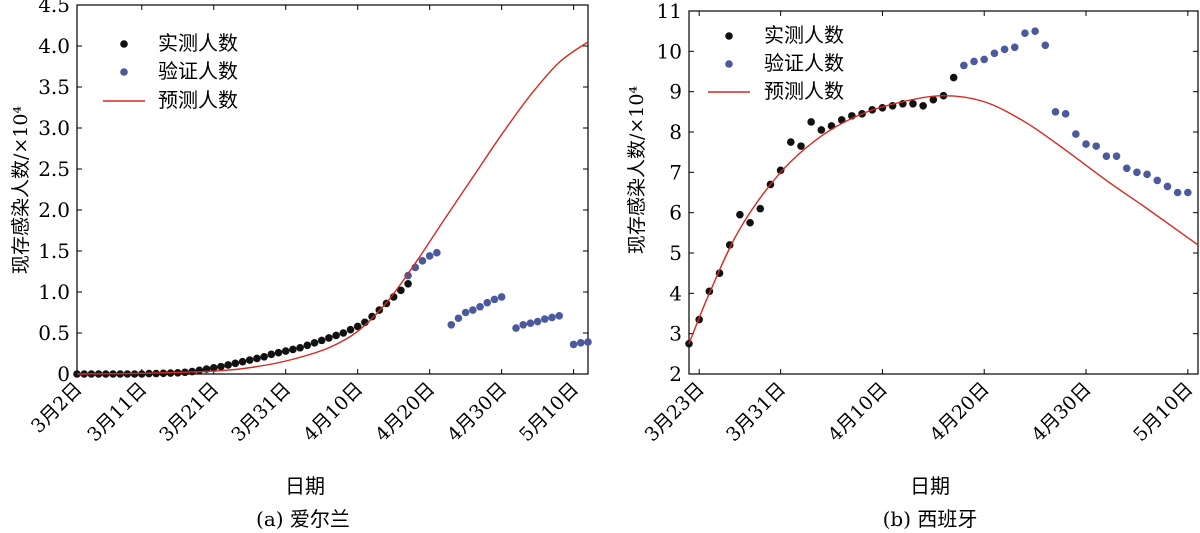 This screenshot has height=533, width=1200. Describe the element at coordinates (54, 333) in the screenshot. I see `y-tick-label: 0.5` at that location.